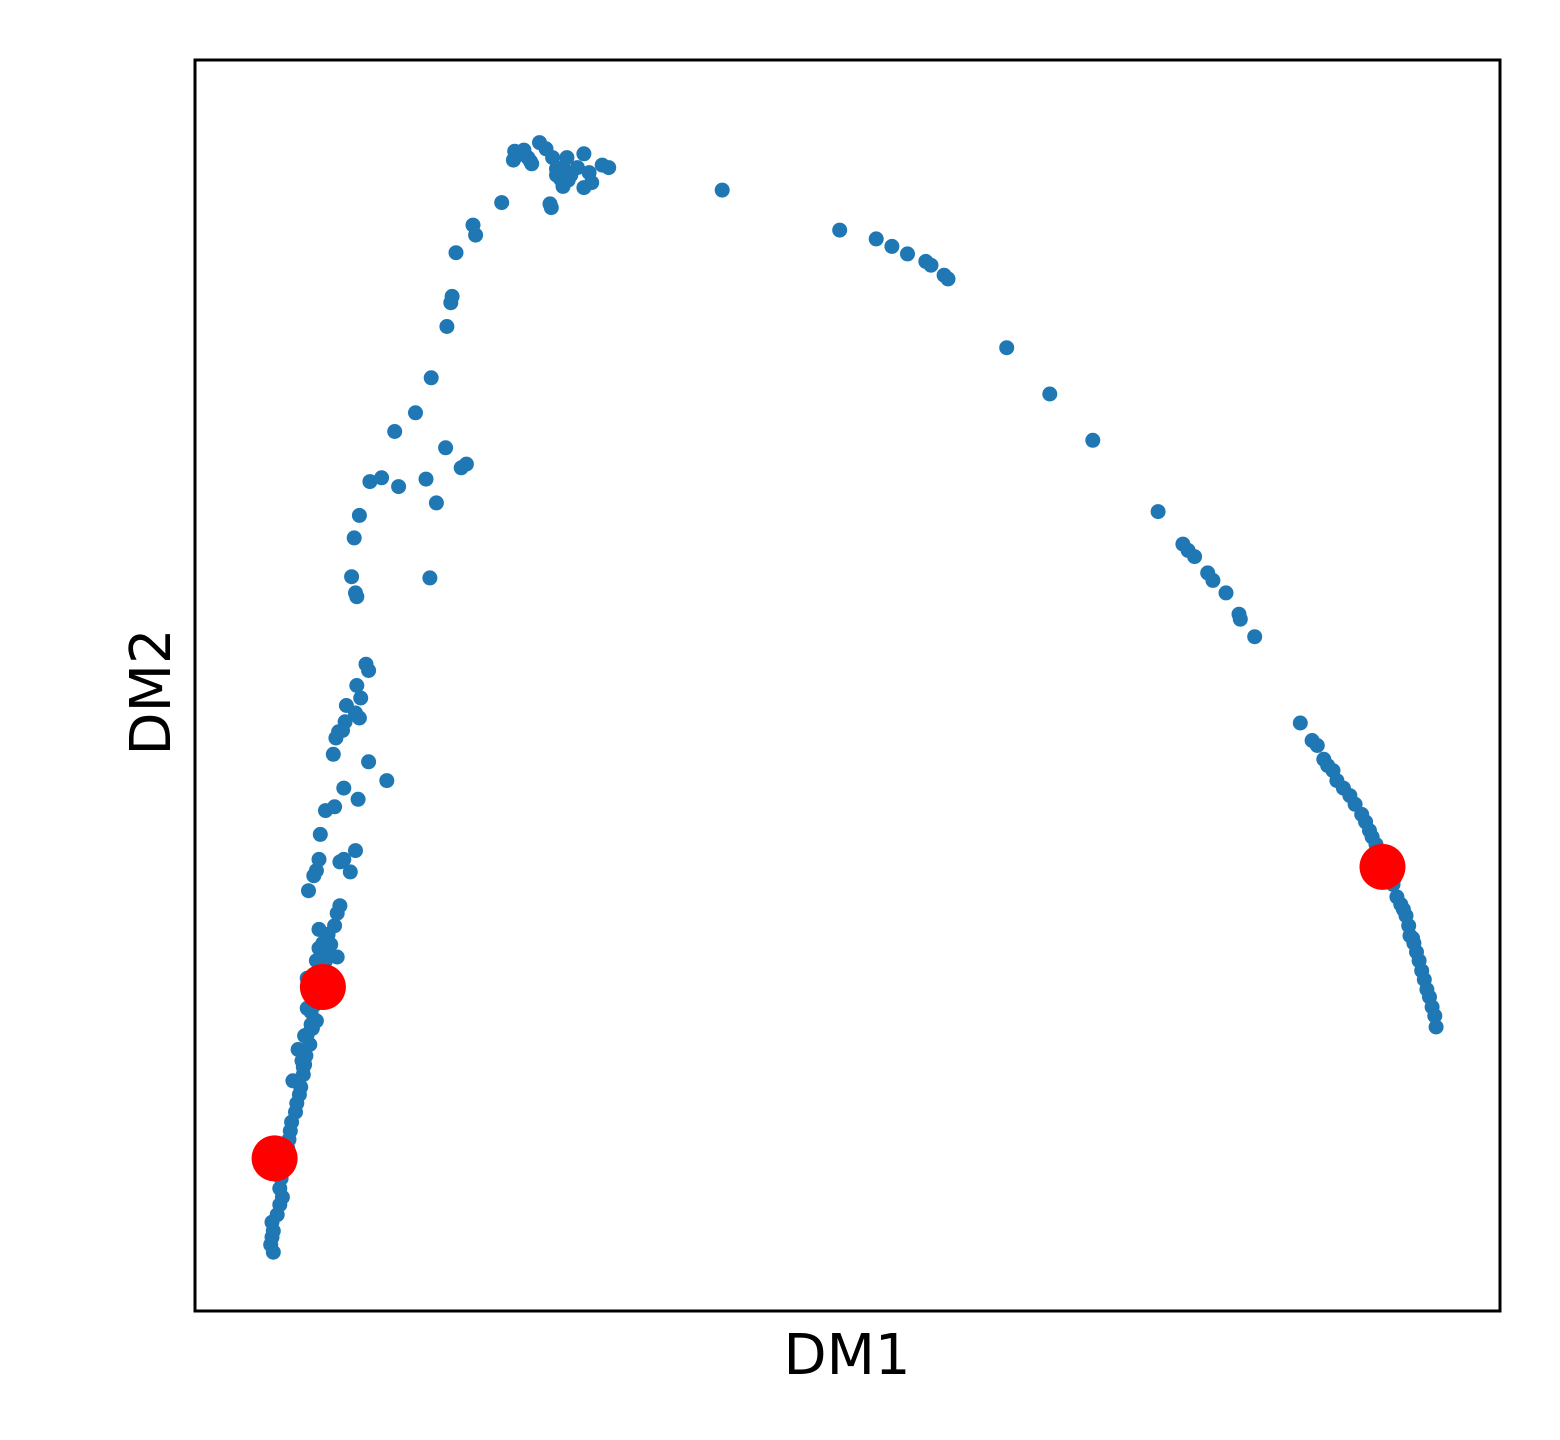 The image size is (1560, 1440). Describe the element at coordinates (151, 691) in the screenshot. I see `y-axis-label: DM2` at that location.